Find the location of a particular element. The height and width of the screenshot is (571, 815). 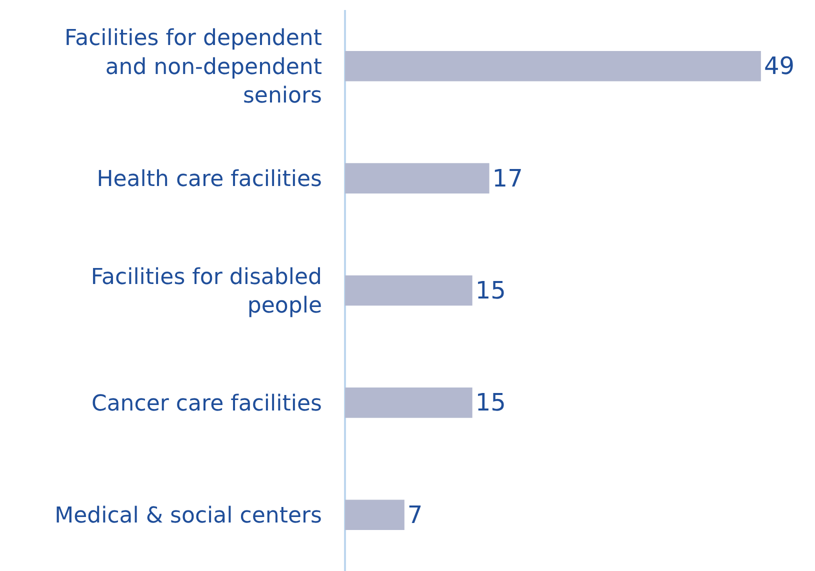

y-tick-label: Cancer care facilities is located at coordinates (206, 403).